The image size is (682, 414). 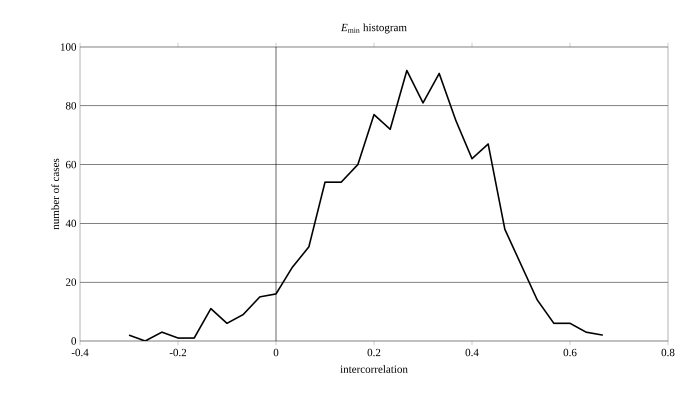 I want to click on y-tick-label: 100, so click(x=68, y=47).